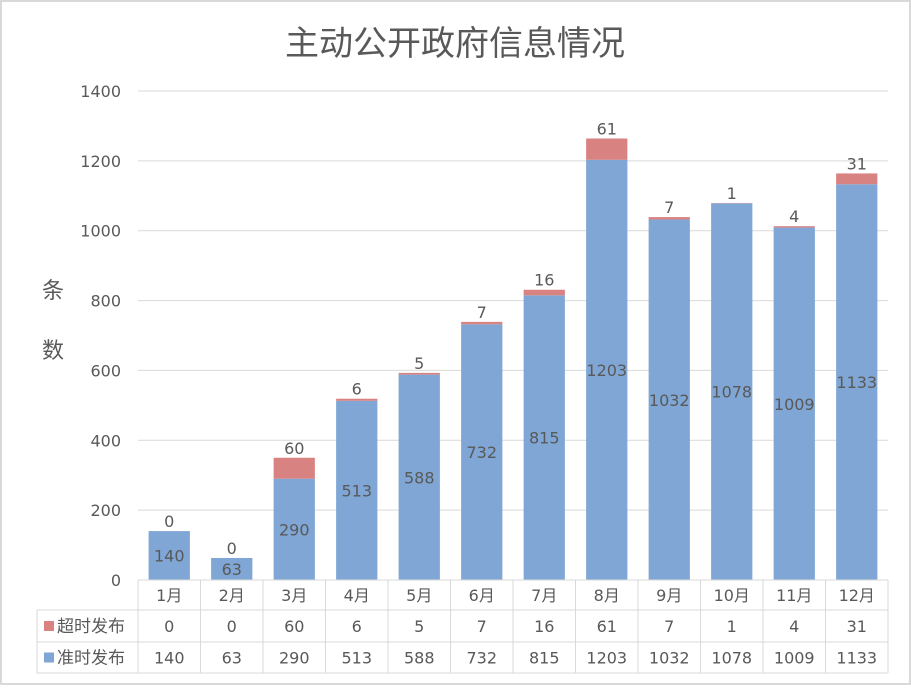  I want to click on table-cell: 140, so click(169, 658).